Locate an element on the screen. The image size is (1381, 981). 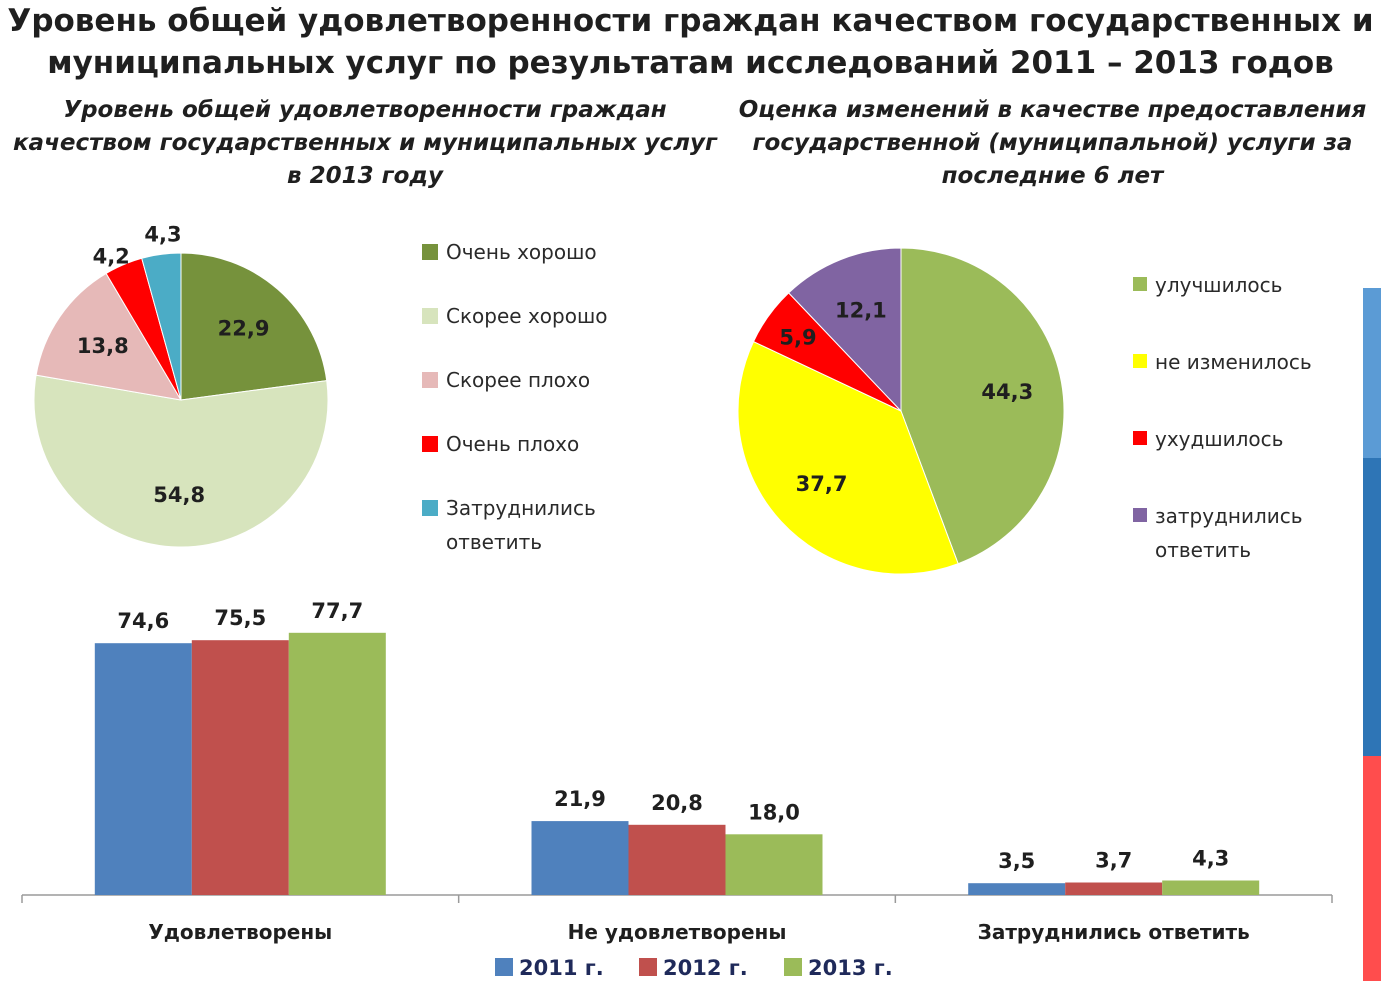
bar-2012-г-2 is located at coordinates (677, 859).